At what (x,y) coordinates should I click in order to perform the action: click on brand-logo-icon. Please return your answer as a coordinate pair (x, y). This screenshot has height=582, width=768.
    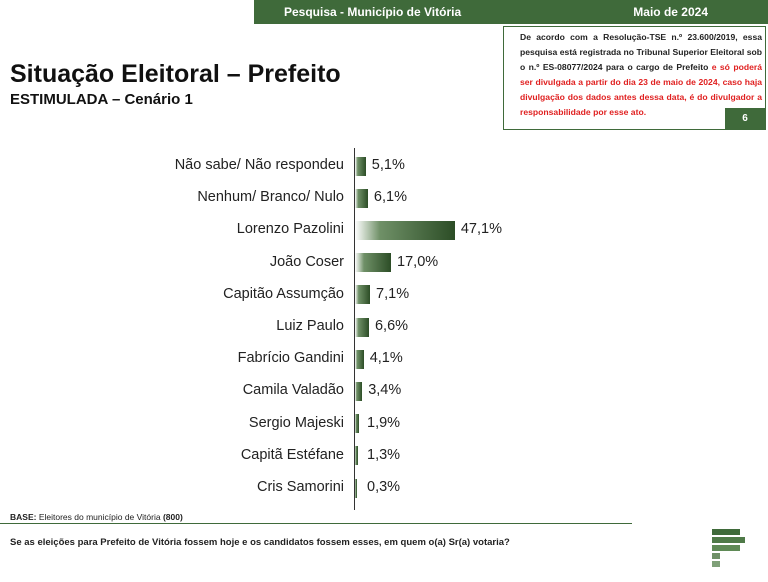
    Looking at the image, I should click on (728, 548).